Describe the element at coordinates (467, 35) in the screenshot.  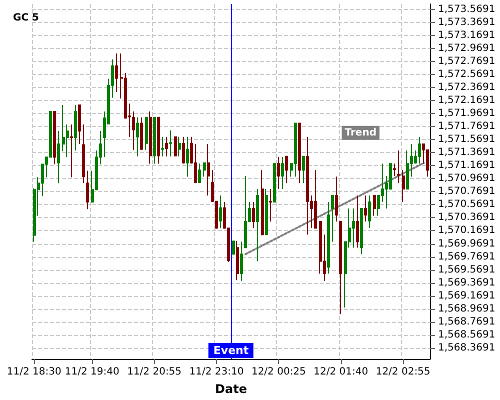
I see `y-tick-label: 1,573.1691` at that location.